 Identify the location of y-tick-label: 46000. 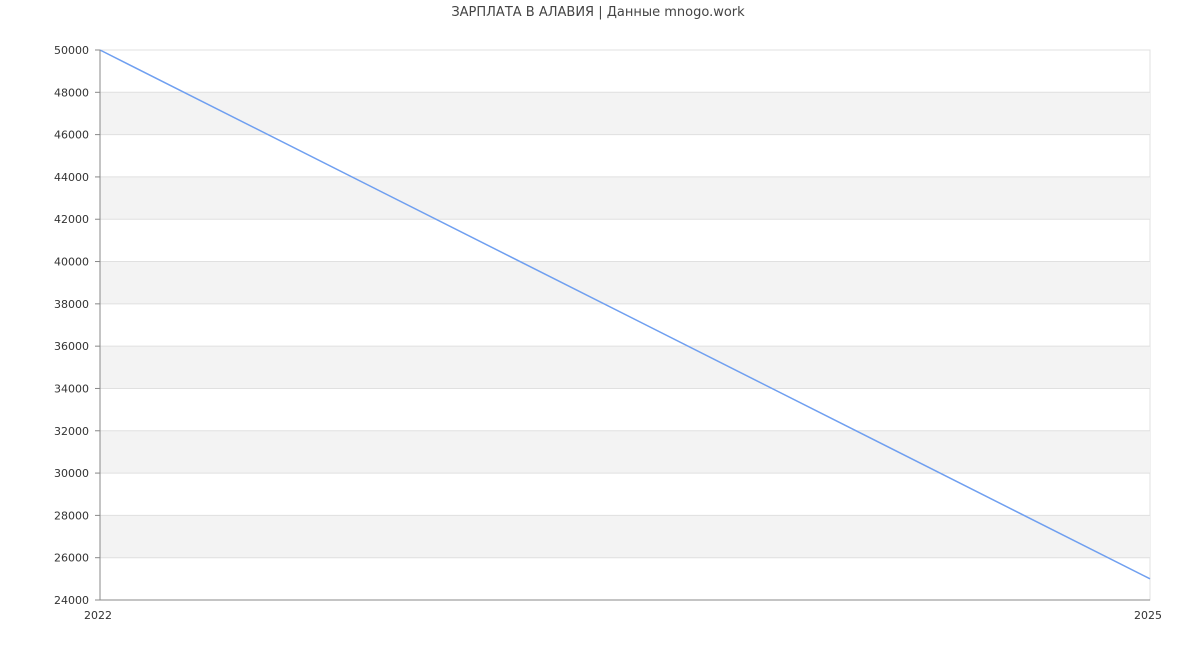
(71, 135).